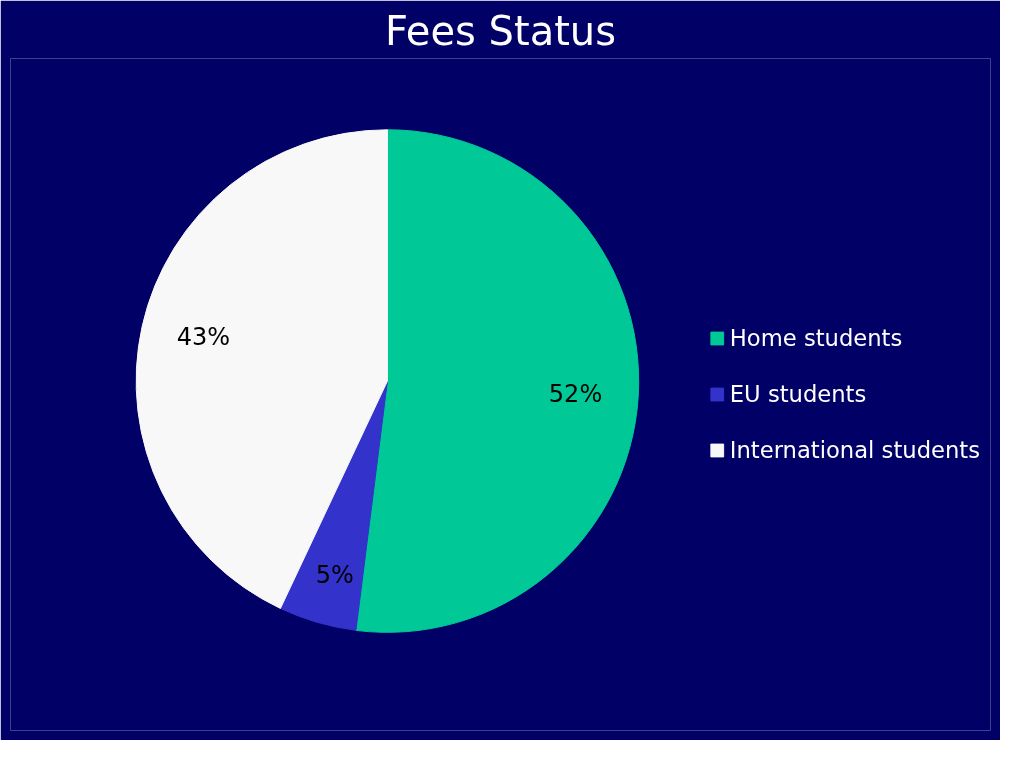 This screenshot has height=768, width=1024. Describe the element at coordinates (203, 337) in the screenshot. I see `data-label: 43%` at that location.